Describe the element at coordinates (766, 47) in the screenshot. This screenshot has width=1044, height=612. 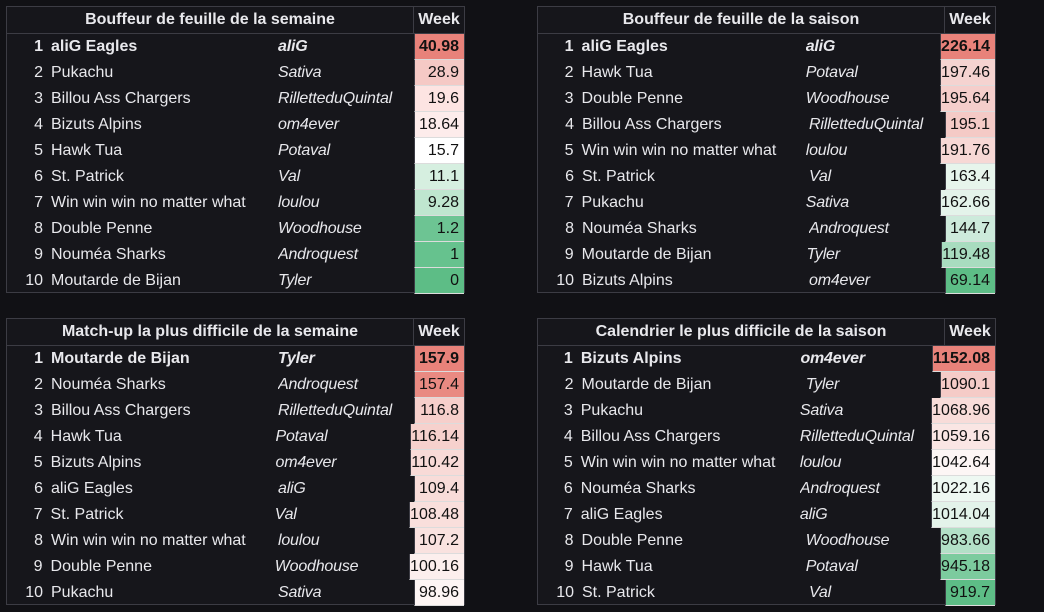
I see `table-row: 1 aliG Eagles aliG 226.14` at that location.